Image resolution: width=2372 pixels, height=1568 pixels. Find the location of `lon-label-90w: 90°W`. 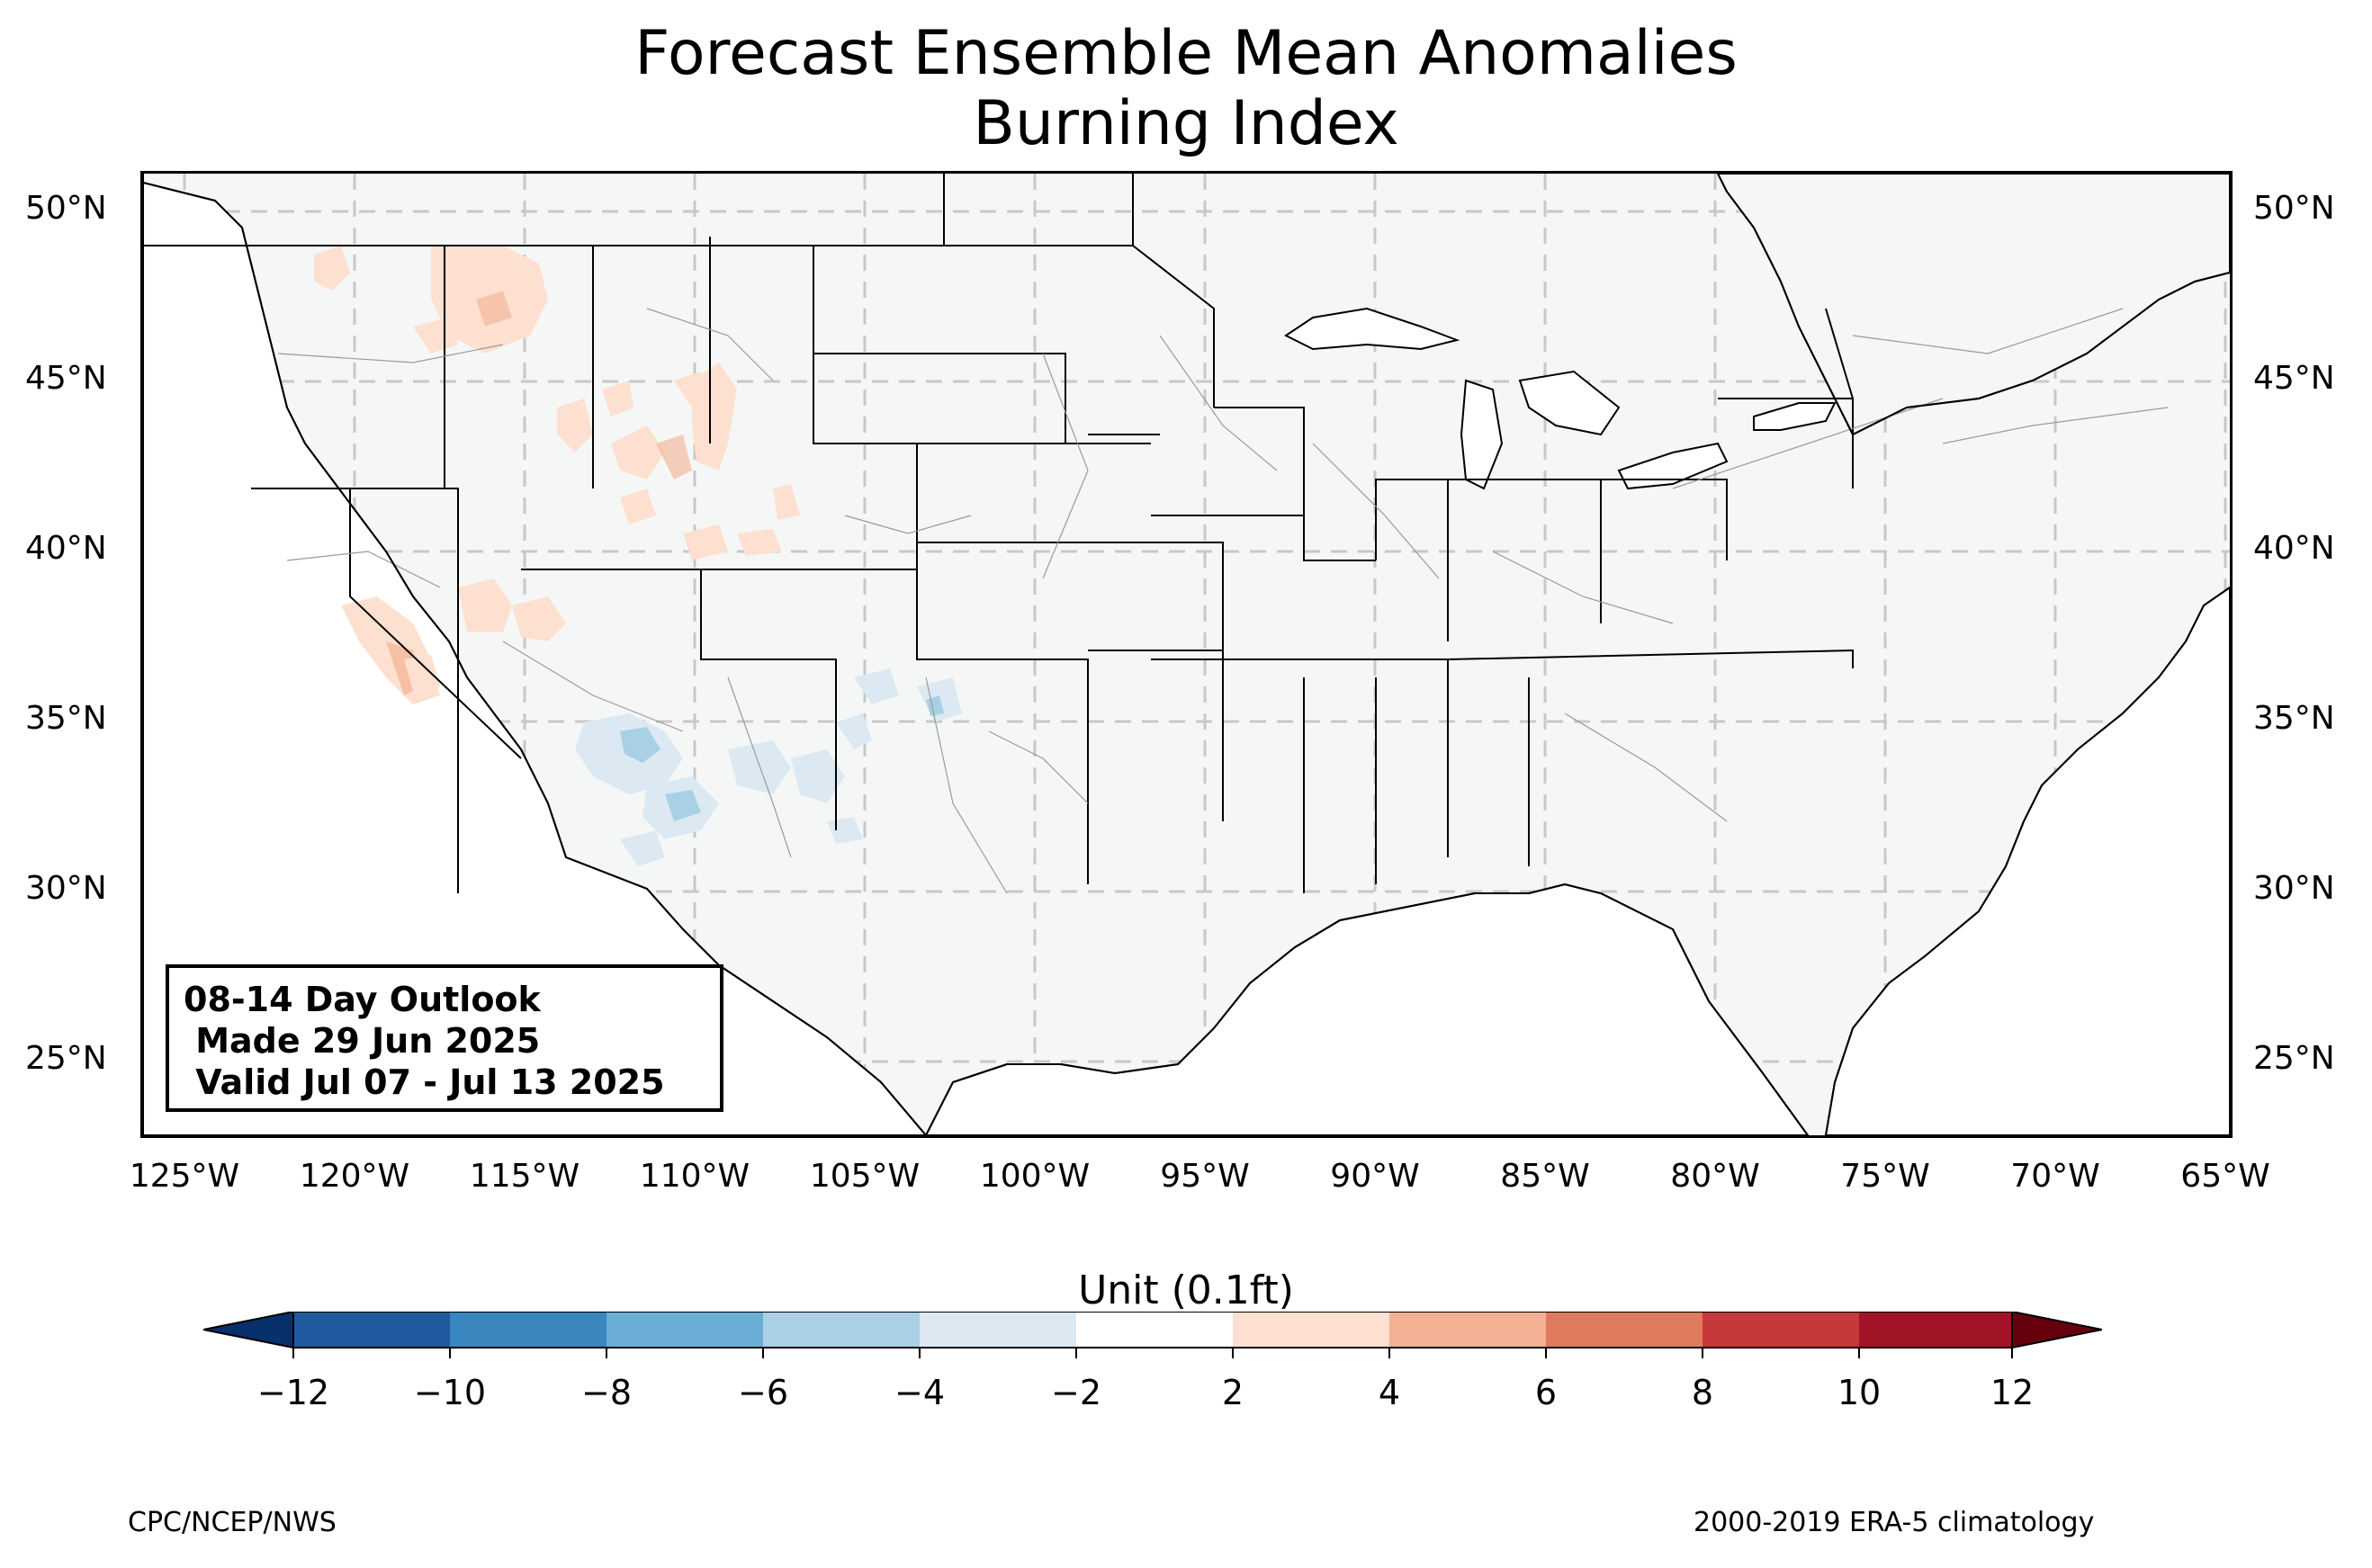

lon-label-90w: 90°W is located at coordinates (1375, 1176).